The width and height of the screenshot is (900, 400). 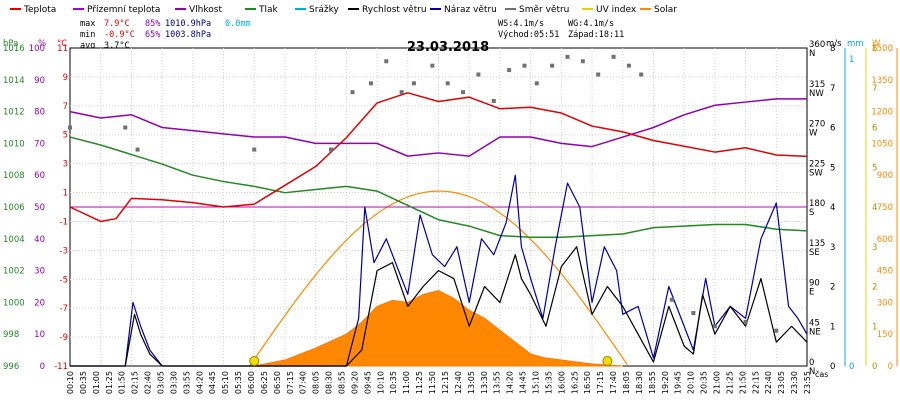 What do you see at coordinates (704, 382) in the screenshot?
I see `x-tick-label: 20:35` at bounding box center [704, 382].